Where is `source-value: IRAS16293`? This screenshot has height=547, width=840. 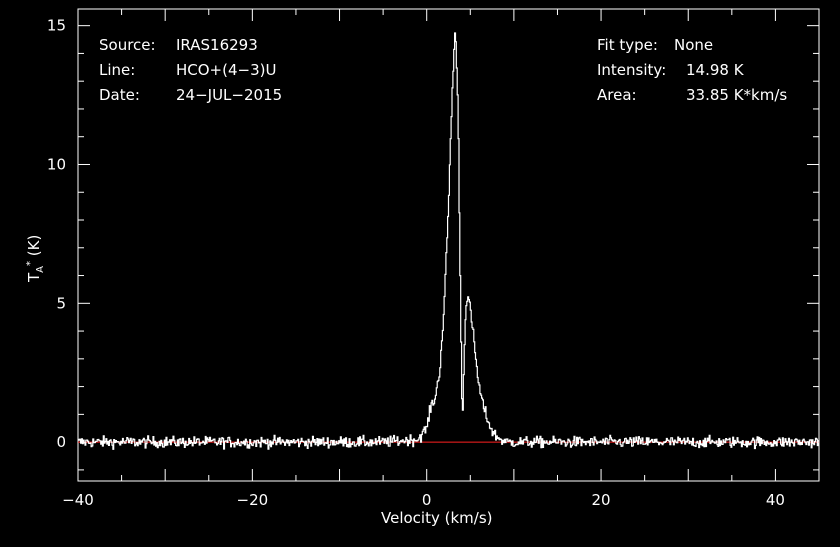
source-value: IRAS16293 is located at coordinates (217, 45).